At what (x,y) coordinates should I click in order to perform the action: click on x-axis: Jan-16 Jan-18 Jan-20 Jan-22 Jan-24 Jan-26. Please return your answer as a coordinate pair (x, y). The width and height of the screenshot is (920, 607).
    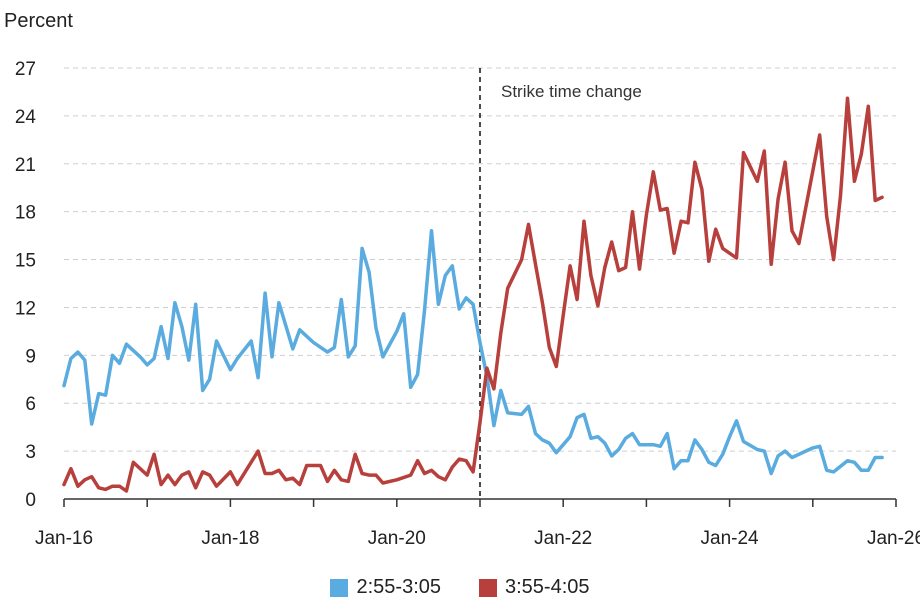
    Looking at the image, I should click on (477, 524).